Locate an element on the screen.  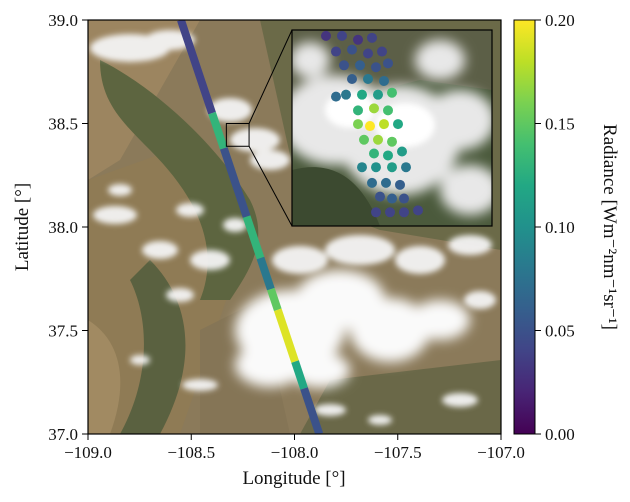
colorbar-tick-label: 0.10 is located at coordinates (560, 227).